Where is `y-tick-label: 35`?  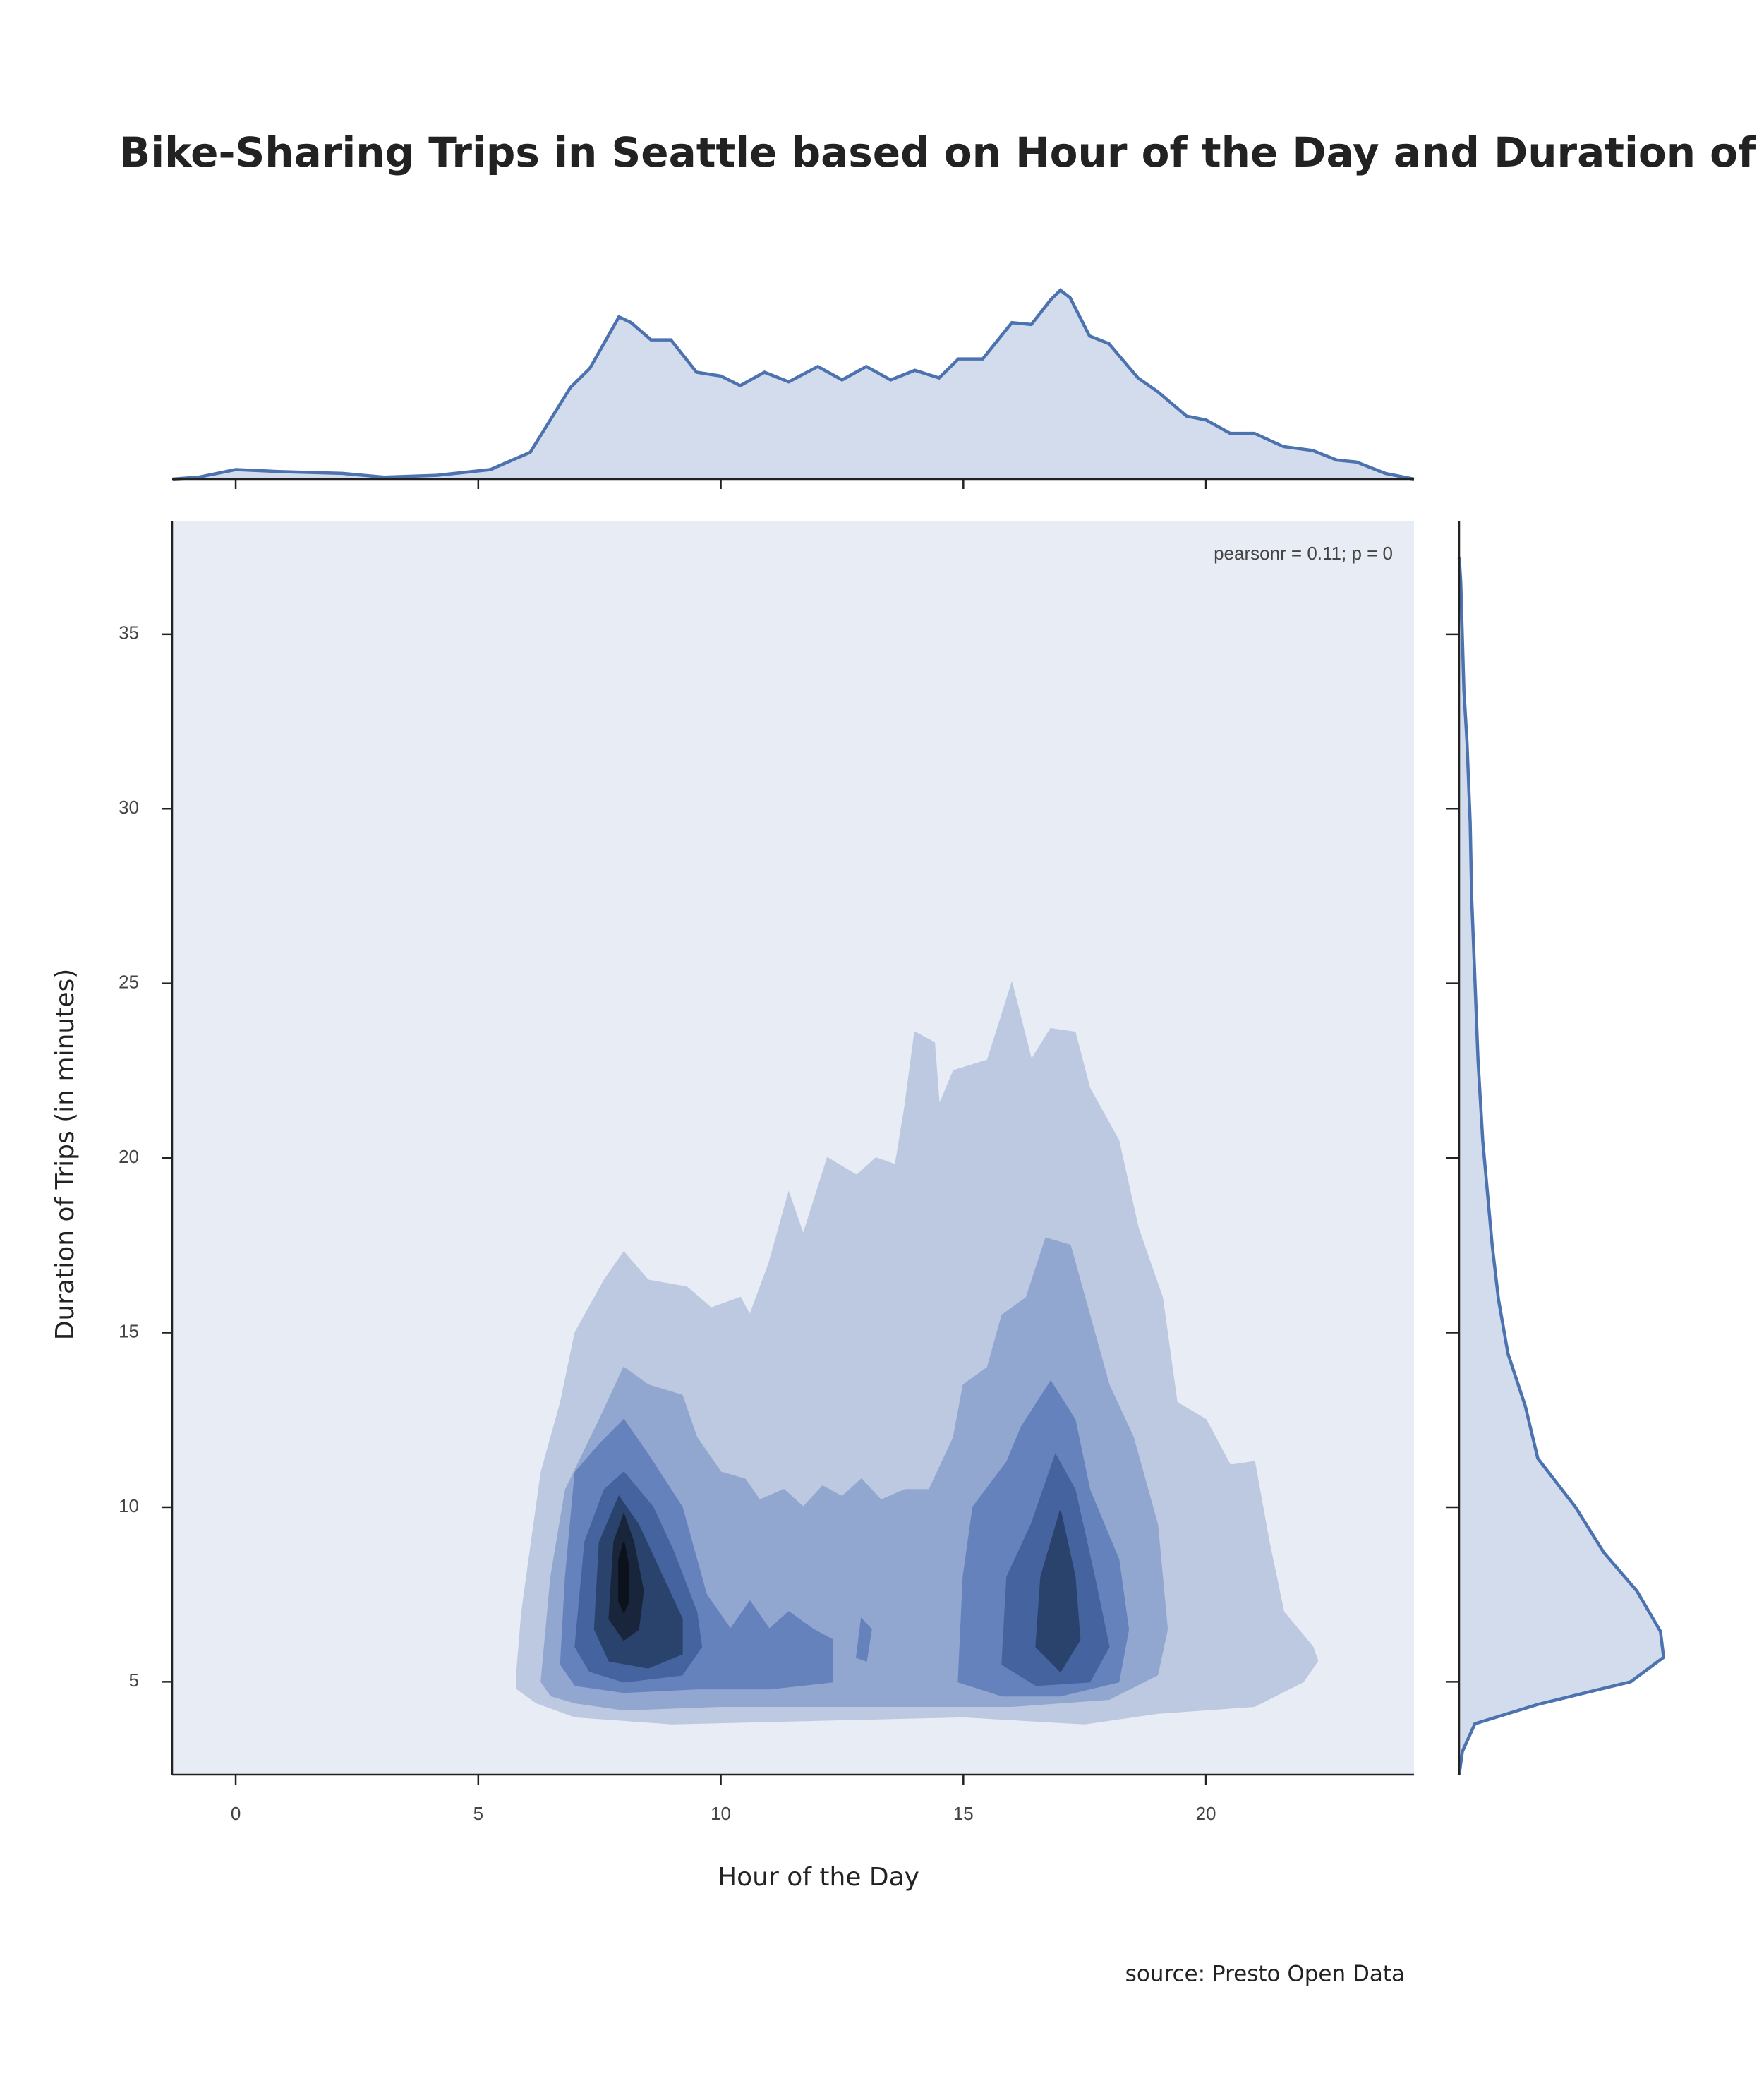 y-tick-label: 35 is located at coordinates (129, 633).